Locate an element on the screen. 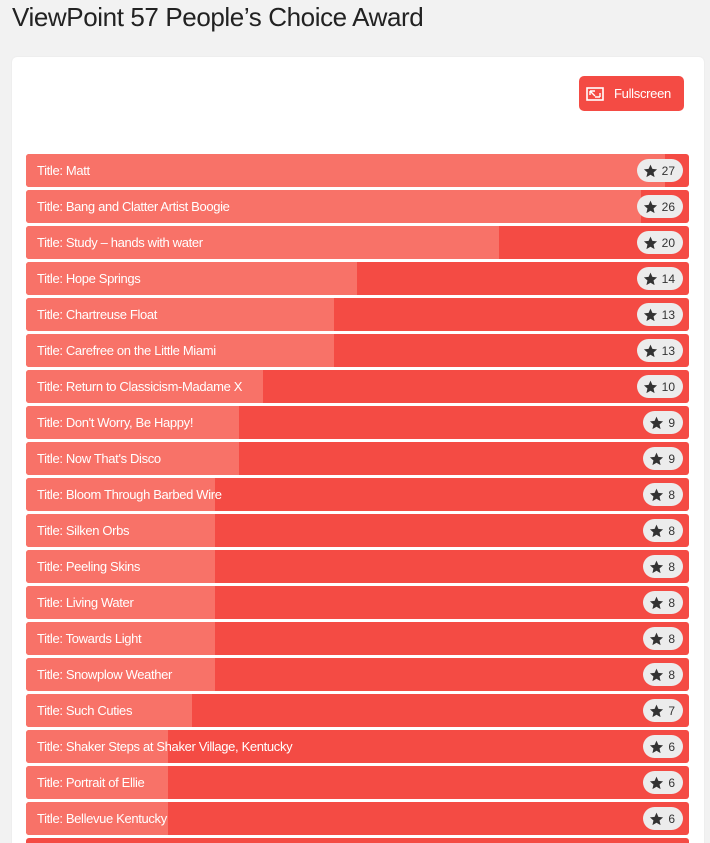 This screenshot has height=843, width=710. result-row: Title: Carefree on the Little Miami 13 is located at coordinates (357, 350).